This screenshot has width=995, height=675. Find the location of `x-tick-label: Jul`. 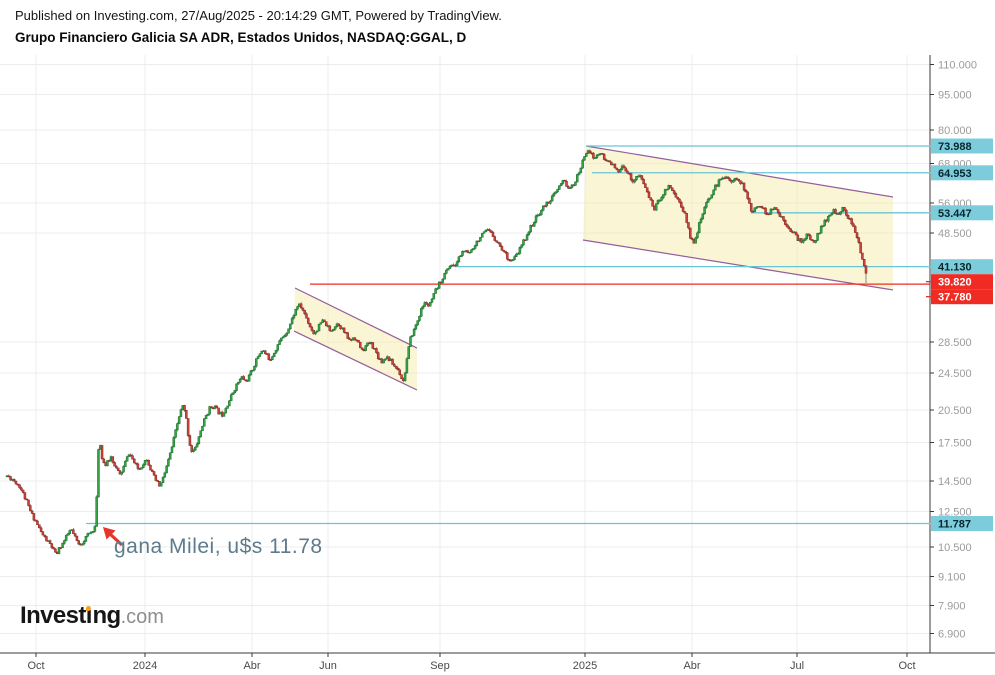

x-tick-label: Jul is located at coordinates (797, 666).